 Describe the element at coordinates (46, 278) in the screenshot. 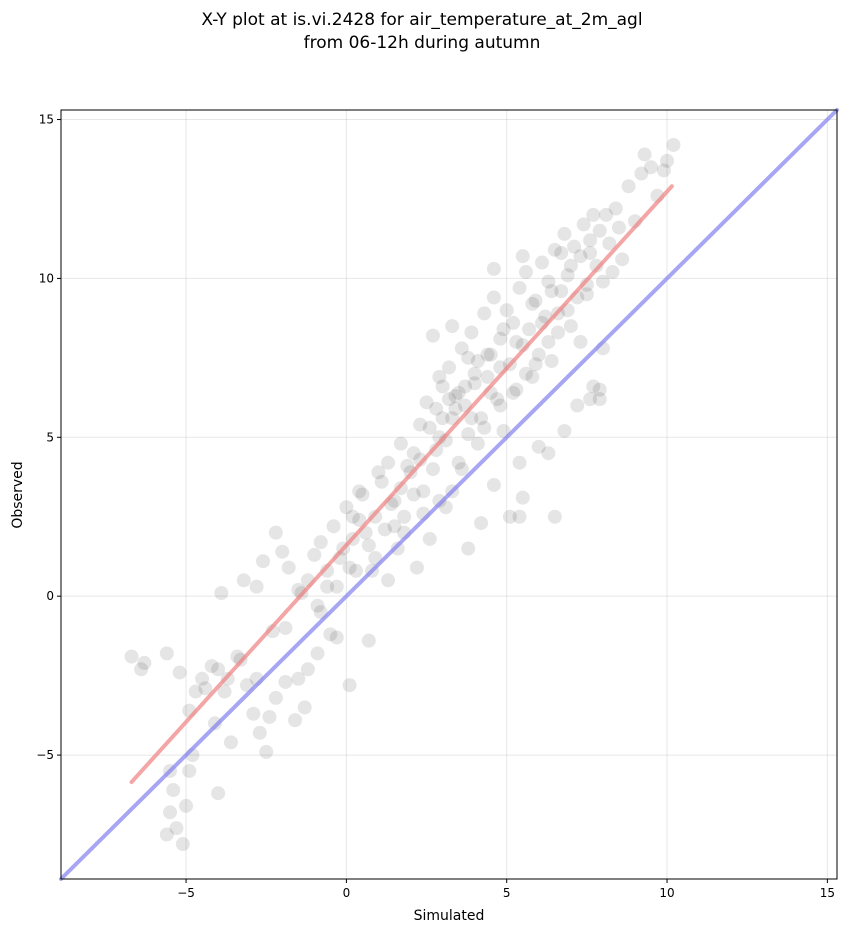

I see `y-tick-label: 10` at that location.